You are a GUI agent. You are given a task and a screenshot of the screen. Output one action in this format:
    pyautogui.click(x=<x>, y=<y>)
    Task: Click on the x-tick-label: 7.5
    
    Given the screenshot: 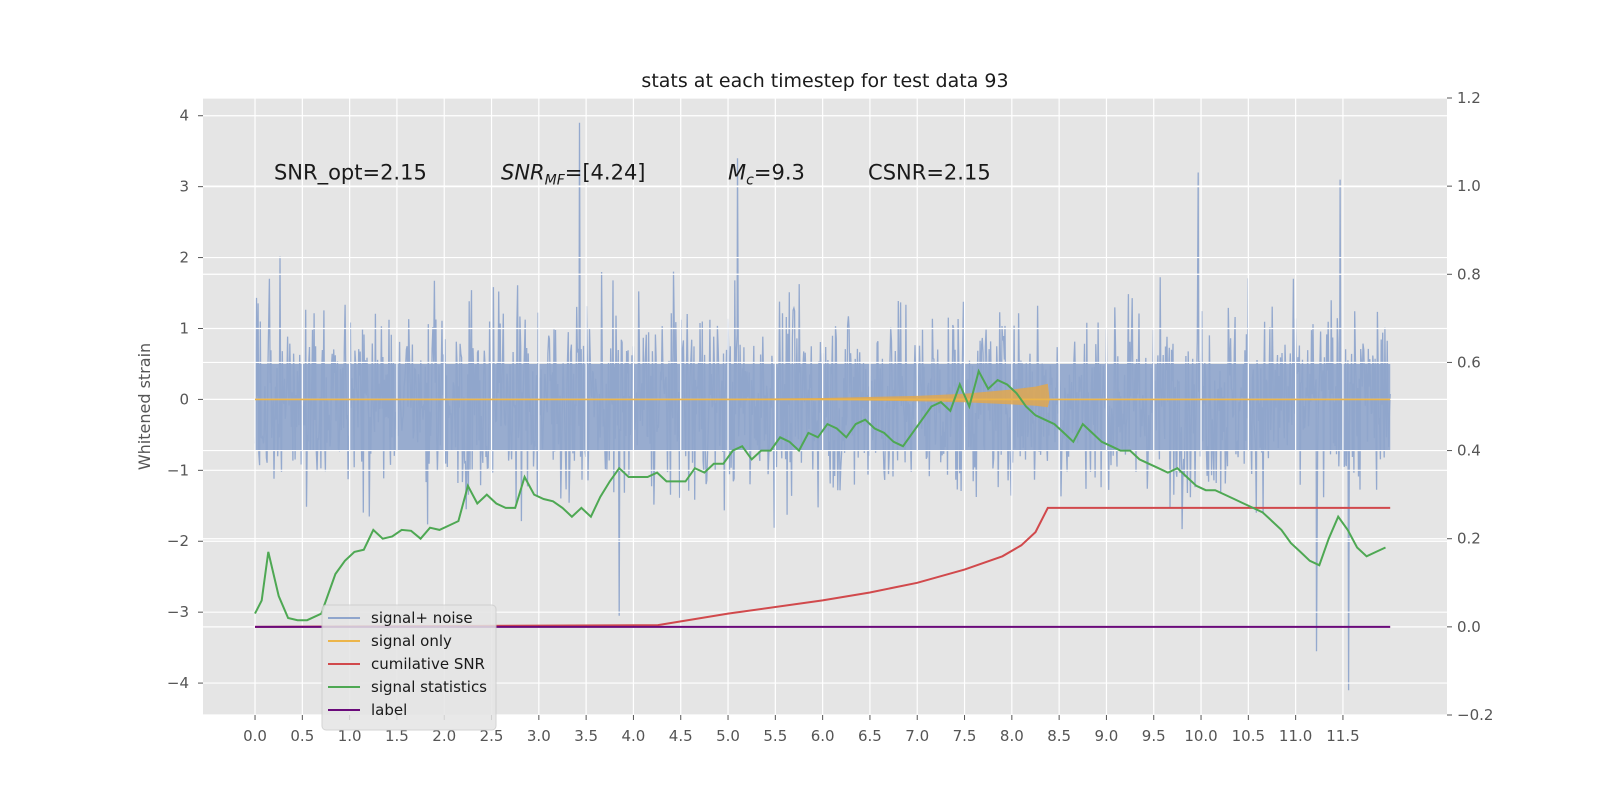 What is the action you would take?
    pyautogui.click(x=965, y=736)
    